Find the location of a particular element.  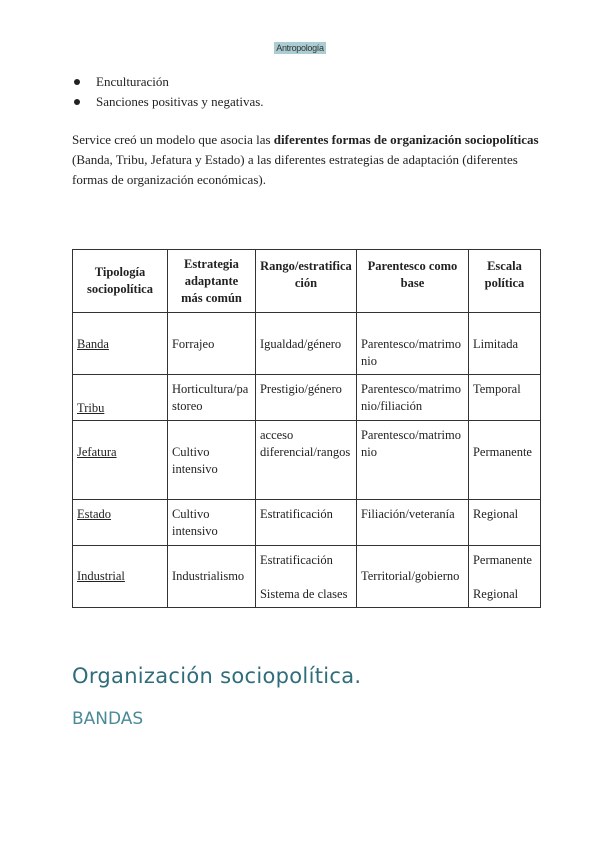

cell: Igualdad/género is located at coordinates (305, 343).